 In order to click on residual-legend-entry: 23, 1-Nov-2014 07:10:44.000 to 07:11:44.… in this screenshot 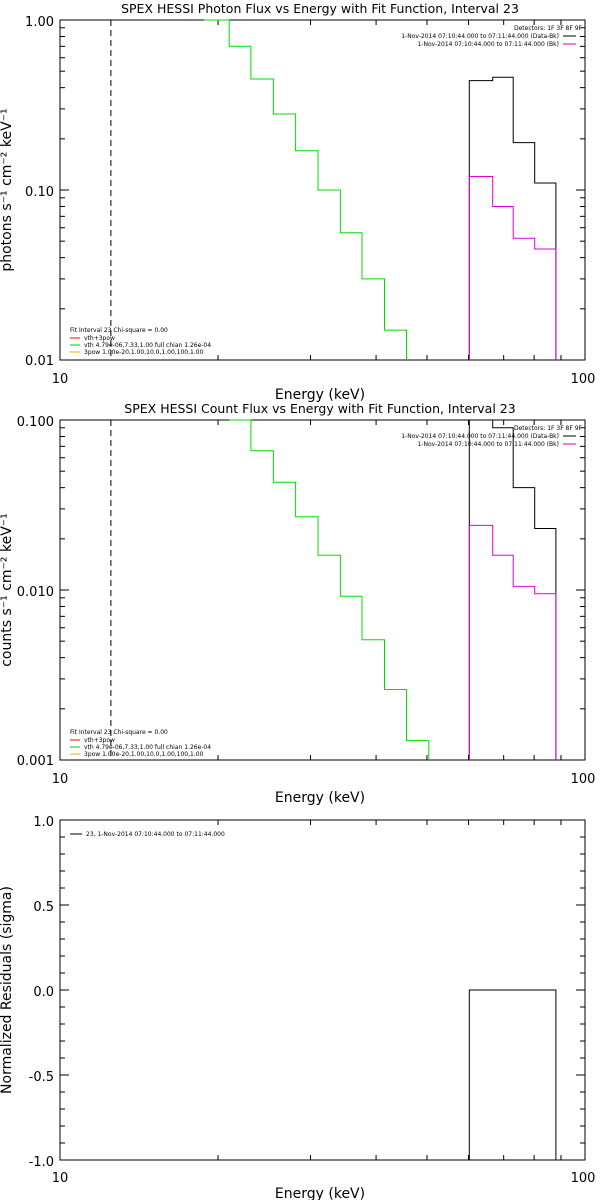, I will do `click(155, 834)`.